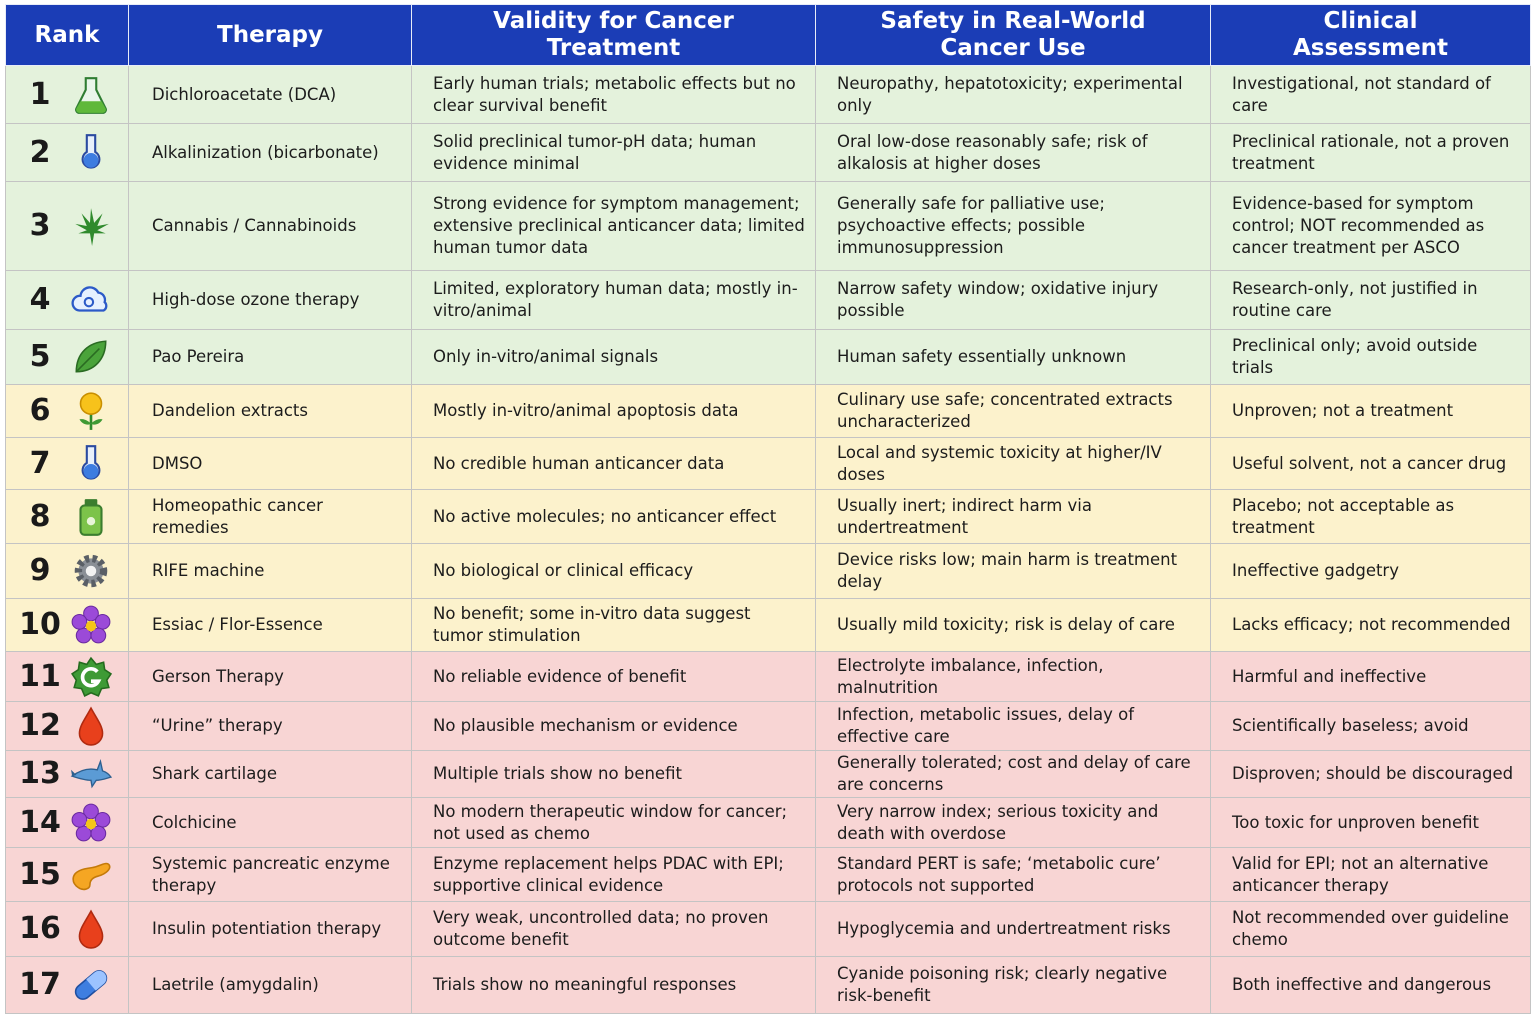 The height and width of the screenshot is (1024, 1536). What do you see at coordinates (270, 152) in the screenshot?
I see `therapy-cell: Alkalinization (bicarbonate)` at bounding box center [270, 152].